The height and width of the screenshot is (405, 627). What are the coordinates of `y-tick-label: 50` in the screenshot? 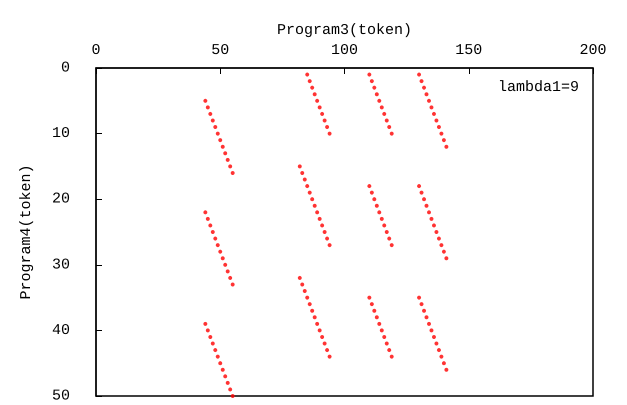 It's located at (61, 396).